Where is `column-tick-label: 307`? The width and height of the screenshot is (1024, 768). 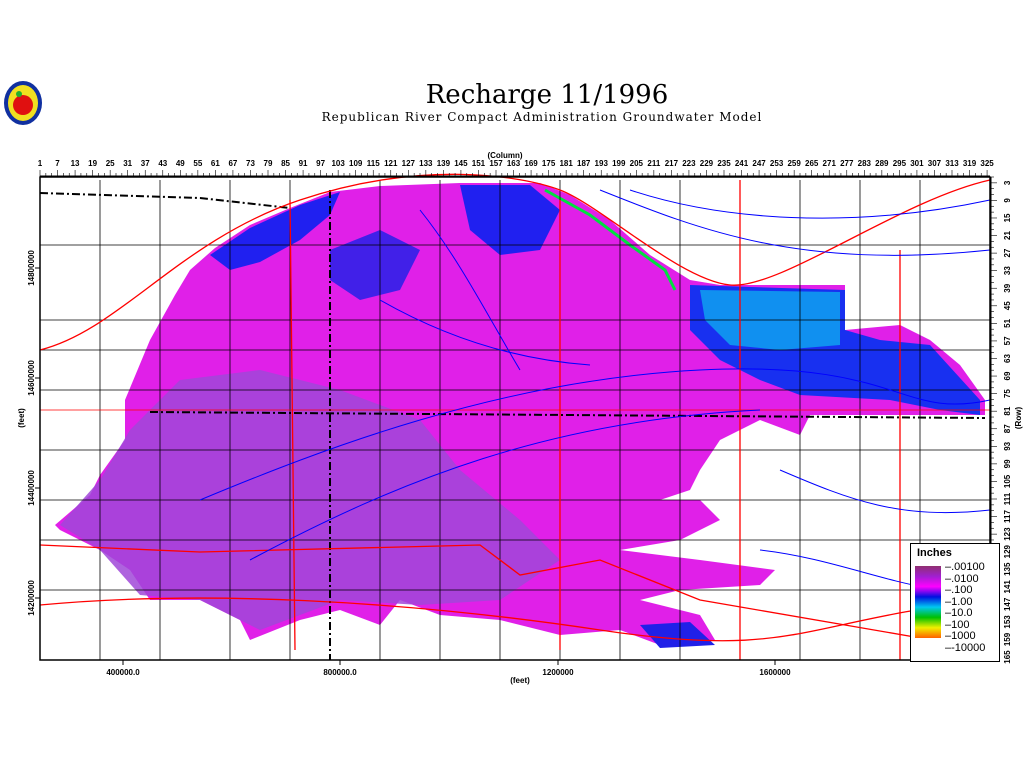
column-tick-label: 307 is located at coordinates (935, 163).